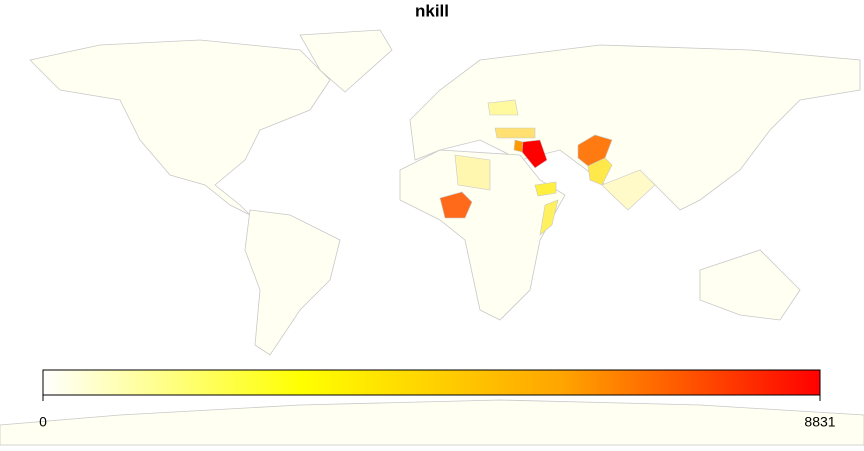 The image size is (864, 451). I want to click on region-somalia, so click(549, 217).